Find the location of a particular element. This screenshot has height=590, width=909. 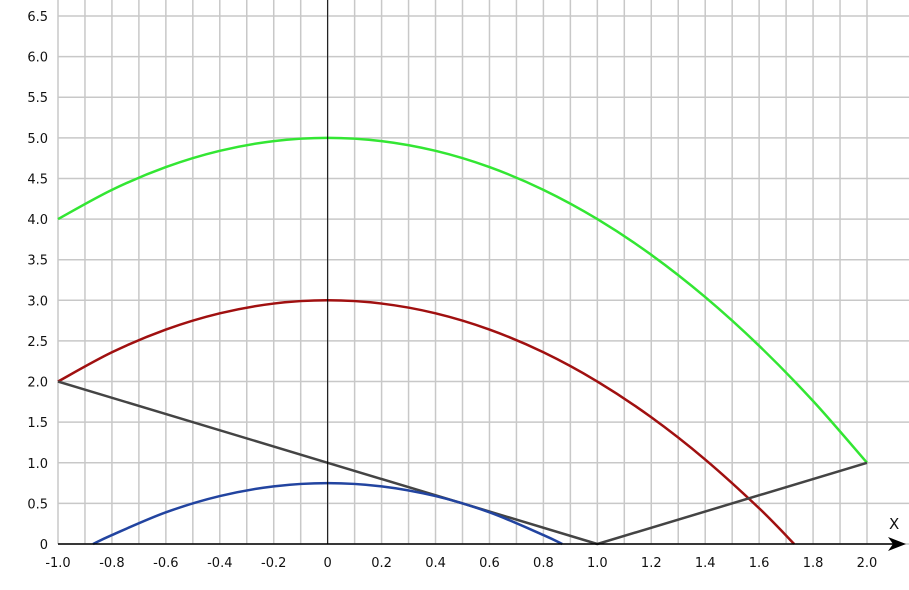

y-tick-label: 1.5 is located at coordinates (37, 423).